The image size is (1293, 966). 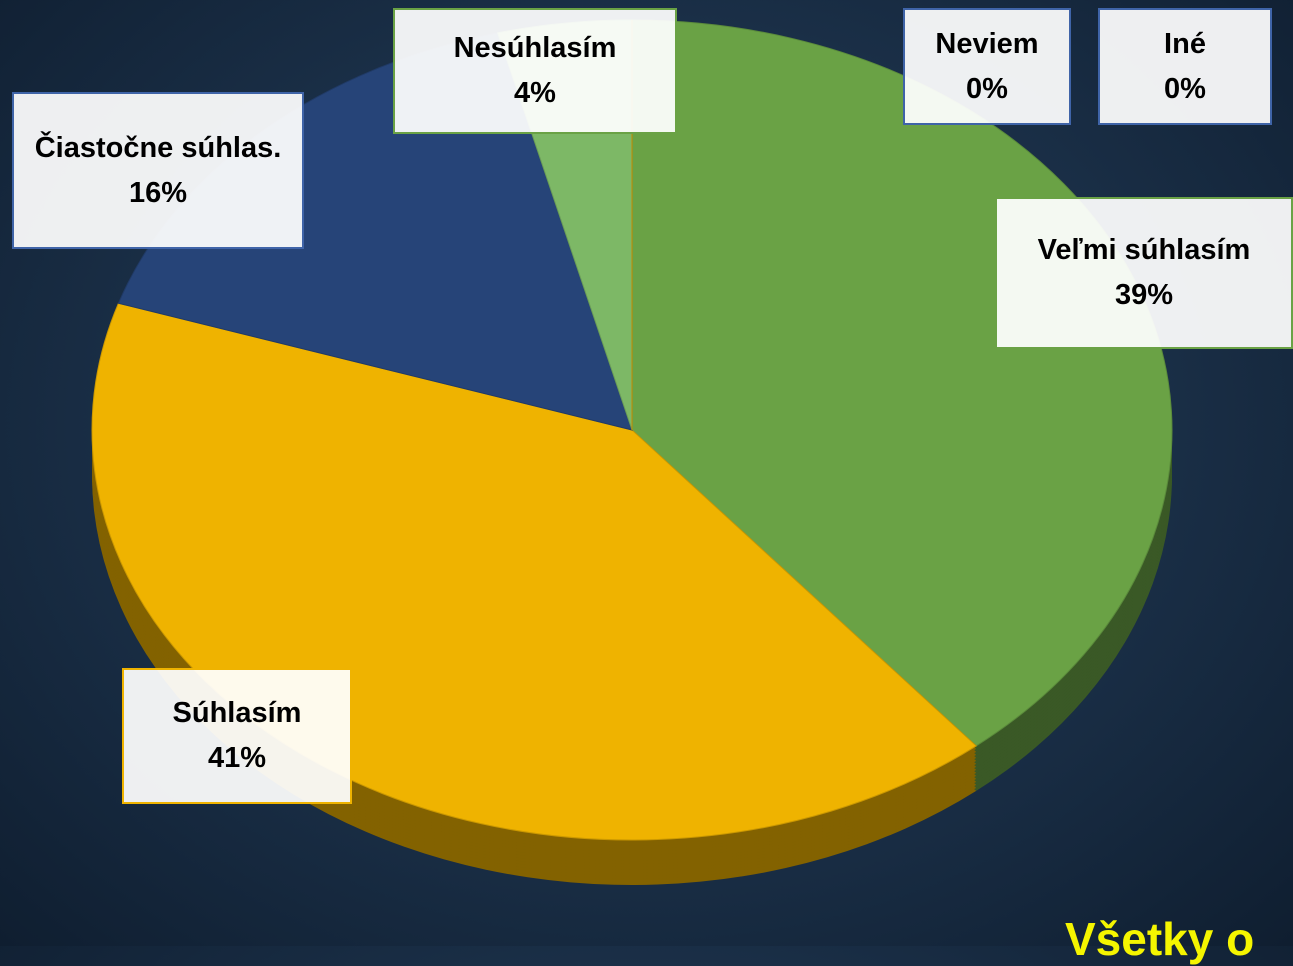 What do you see at coordinates (237, 713) in the screenshot?
I see `category-label: Súhlasím` at bounding box center [237, 713].